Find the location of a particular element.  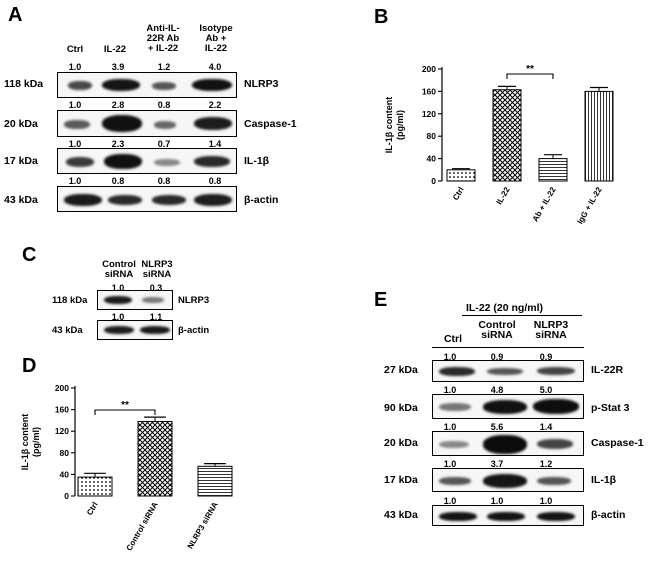

panel-letter-d: D is located at coordinates (29, 366).